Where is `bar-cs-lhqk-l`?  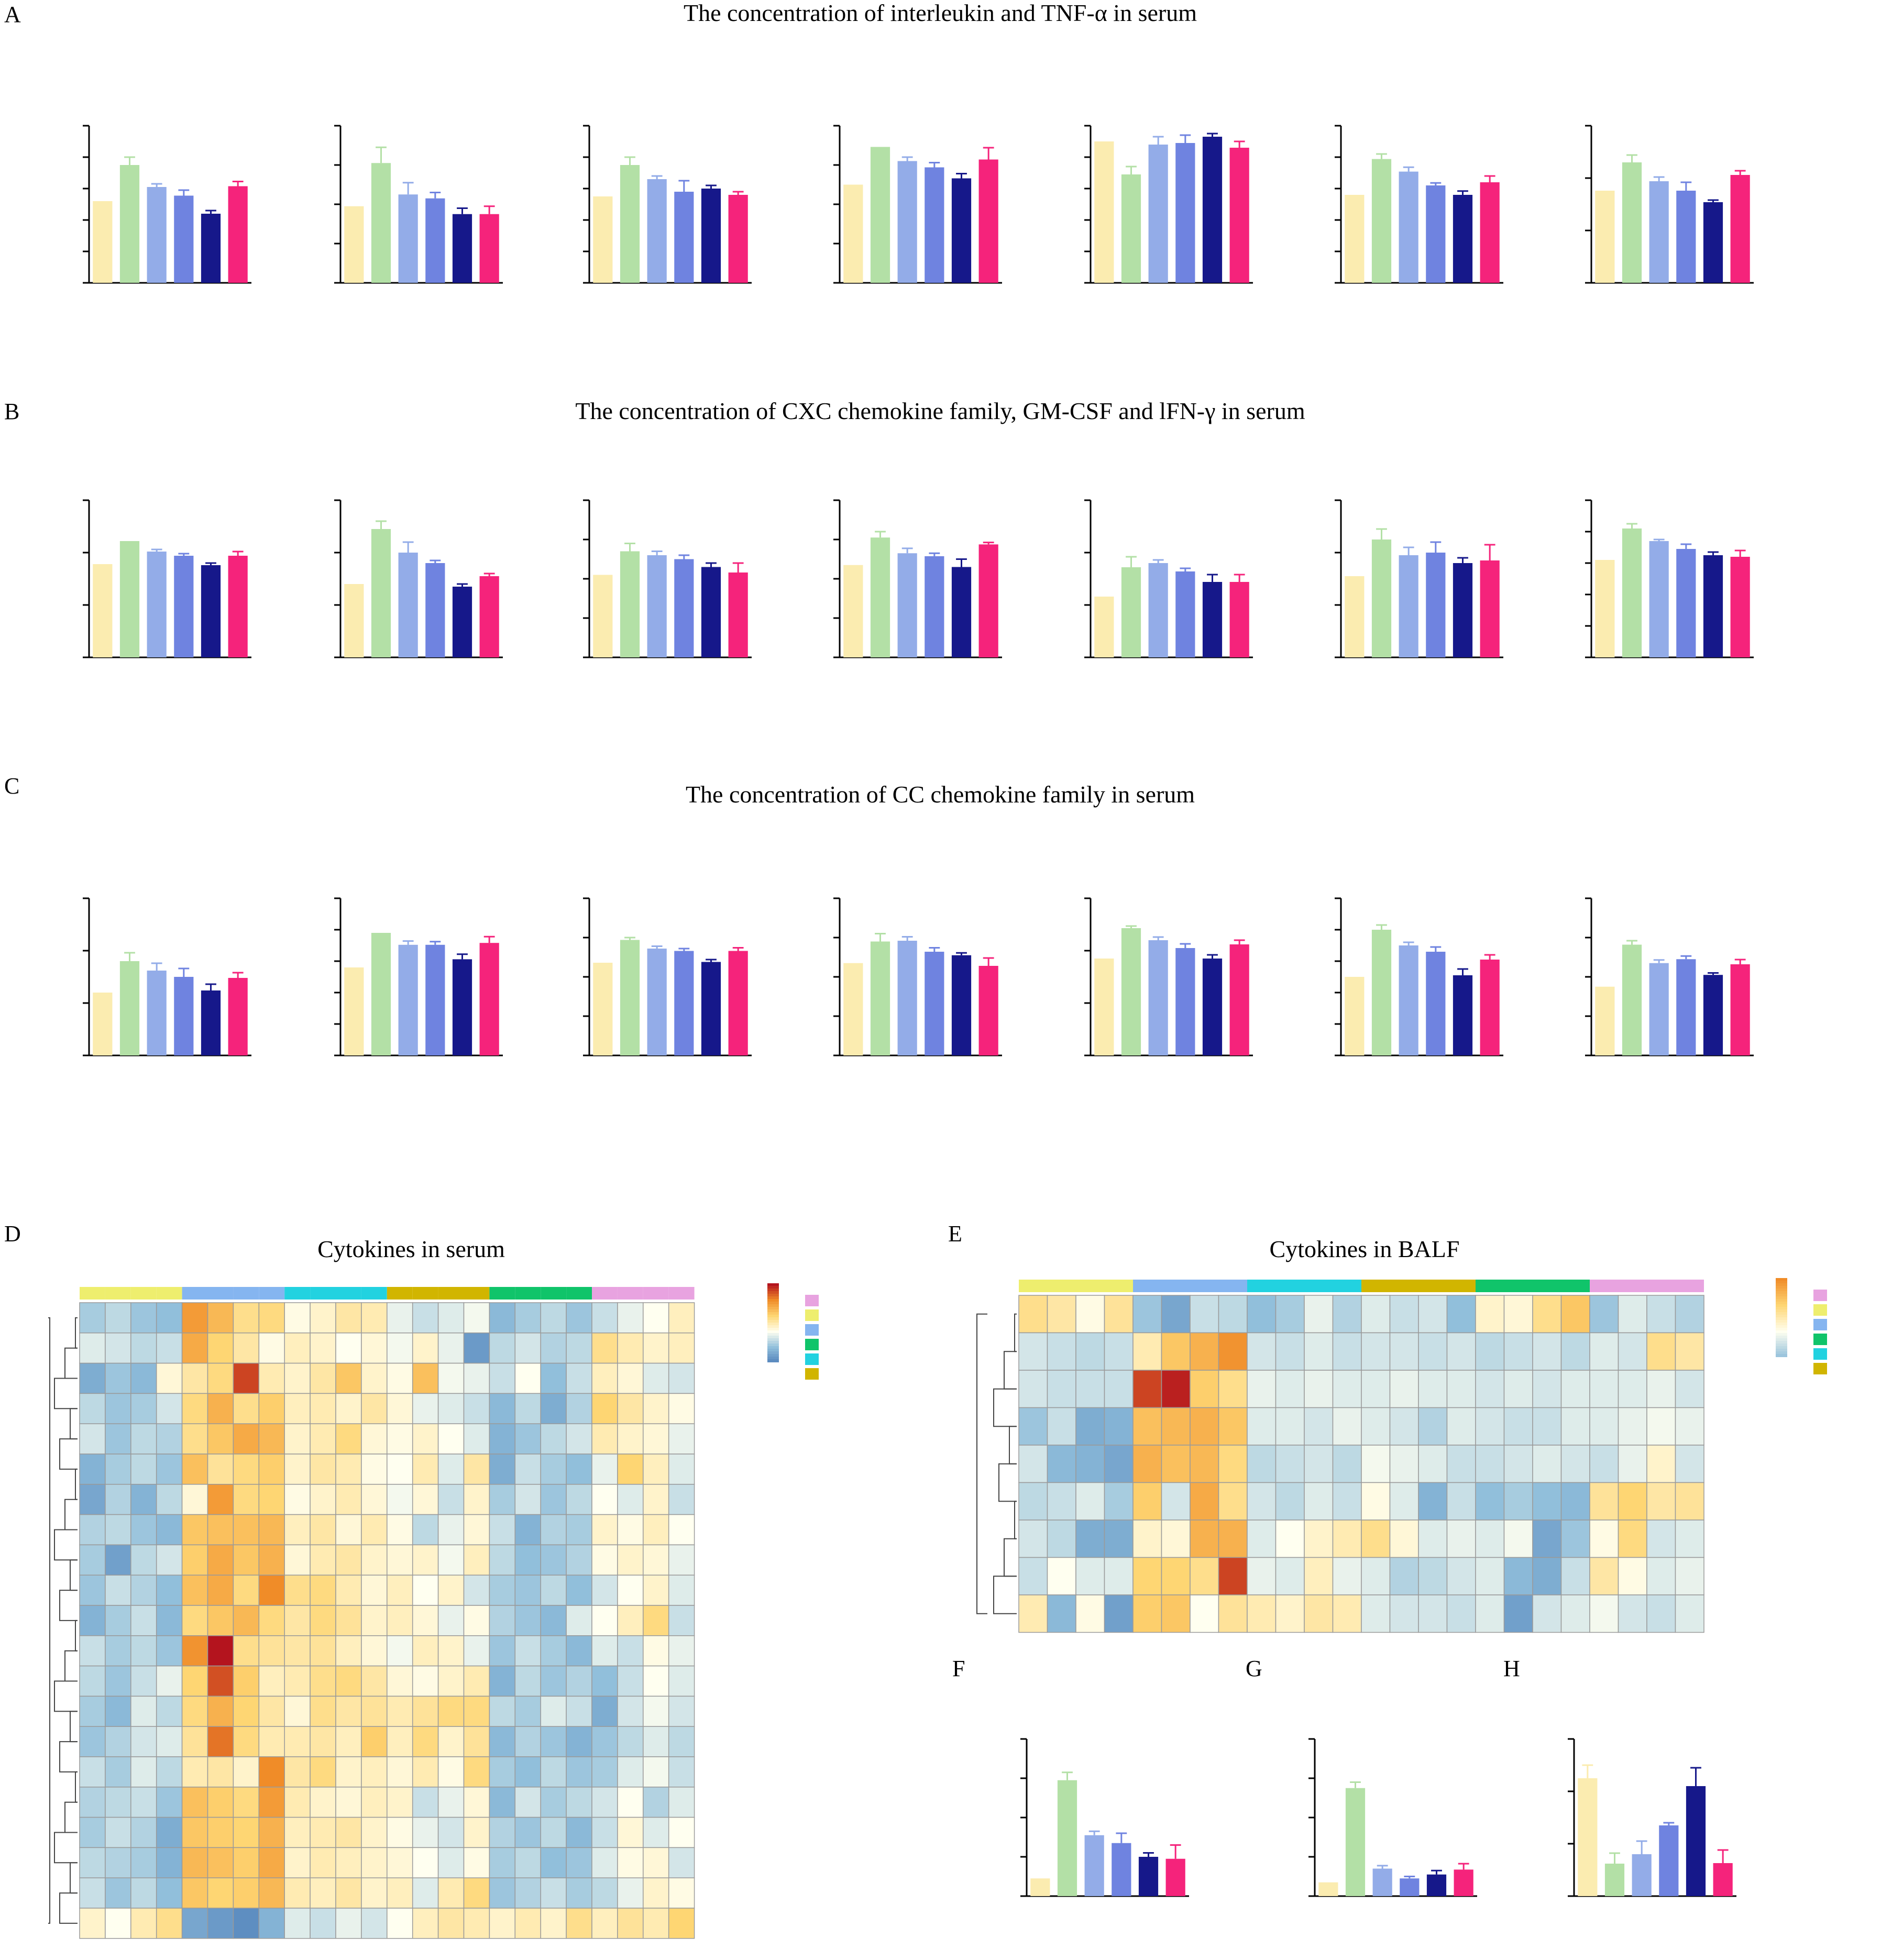 bar-cs-lhqk-l is located at coordinates (657, 606).